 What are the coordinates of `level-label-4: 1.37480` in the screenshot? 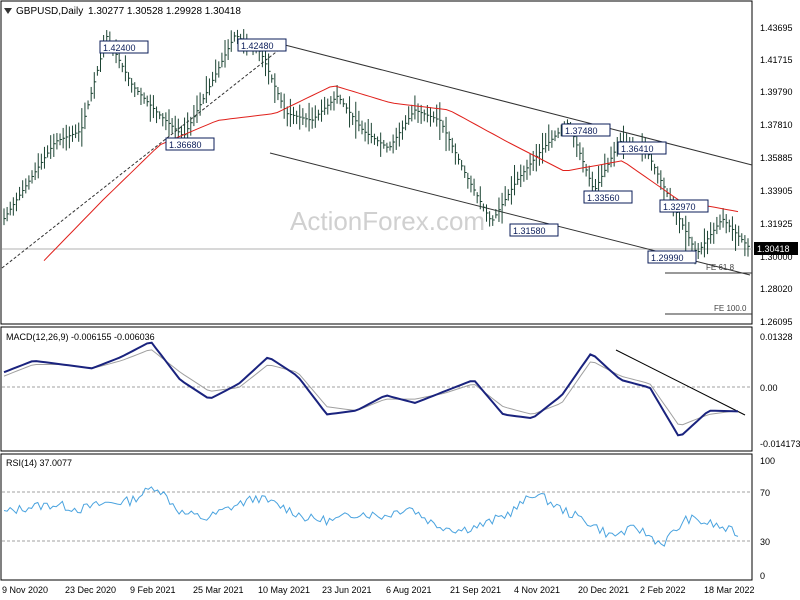 It's located at (581, 131).